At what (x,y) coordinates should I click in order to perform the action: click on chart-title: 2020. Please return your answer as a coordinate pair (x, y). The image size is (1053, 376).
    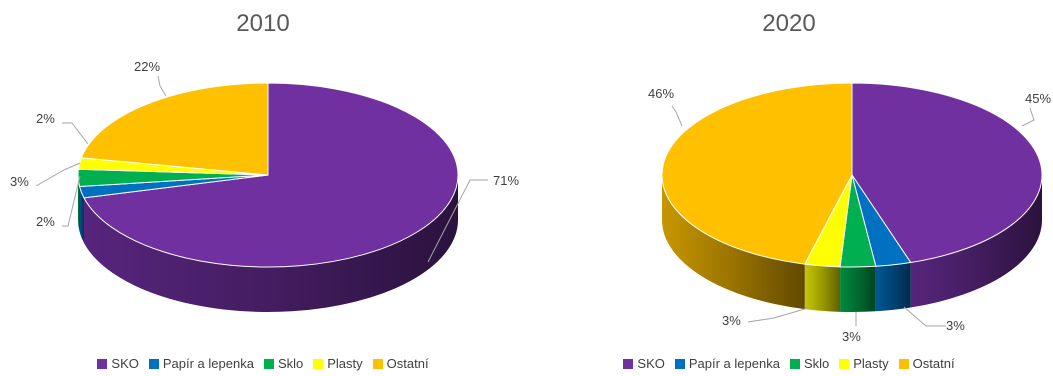
    Looking at the image, I should click on (789, 23).